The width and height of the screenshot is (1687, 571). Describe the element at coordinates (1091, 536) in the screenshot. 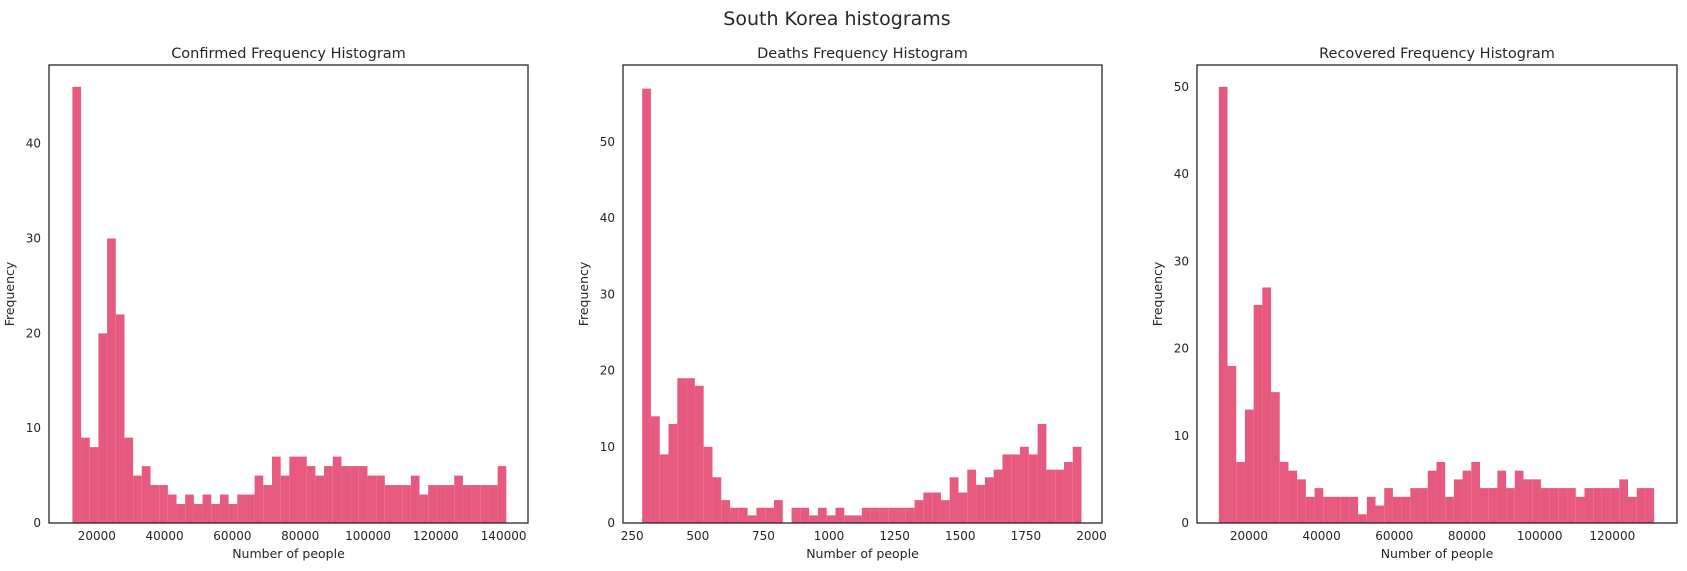

I see `x-tick-label: 2000` at that location.